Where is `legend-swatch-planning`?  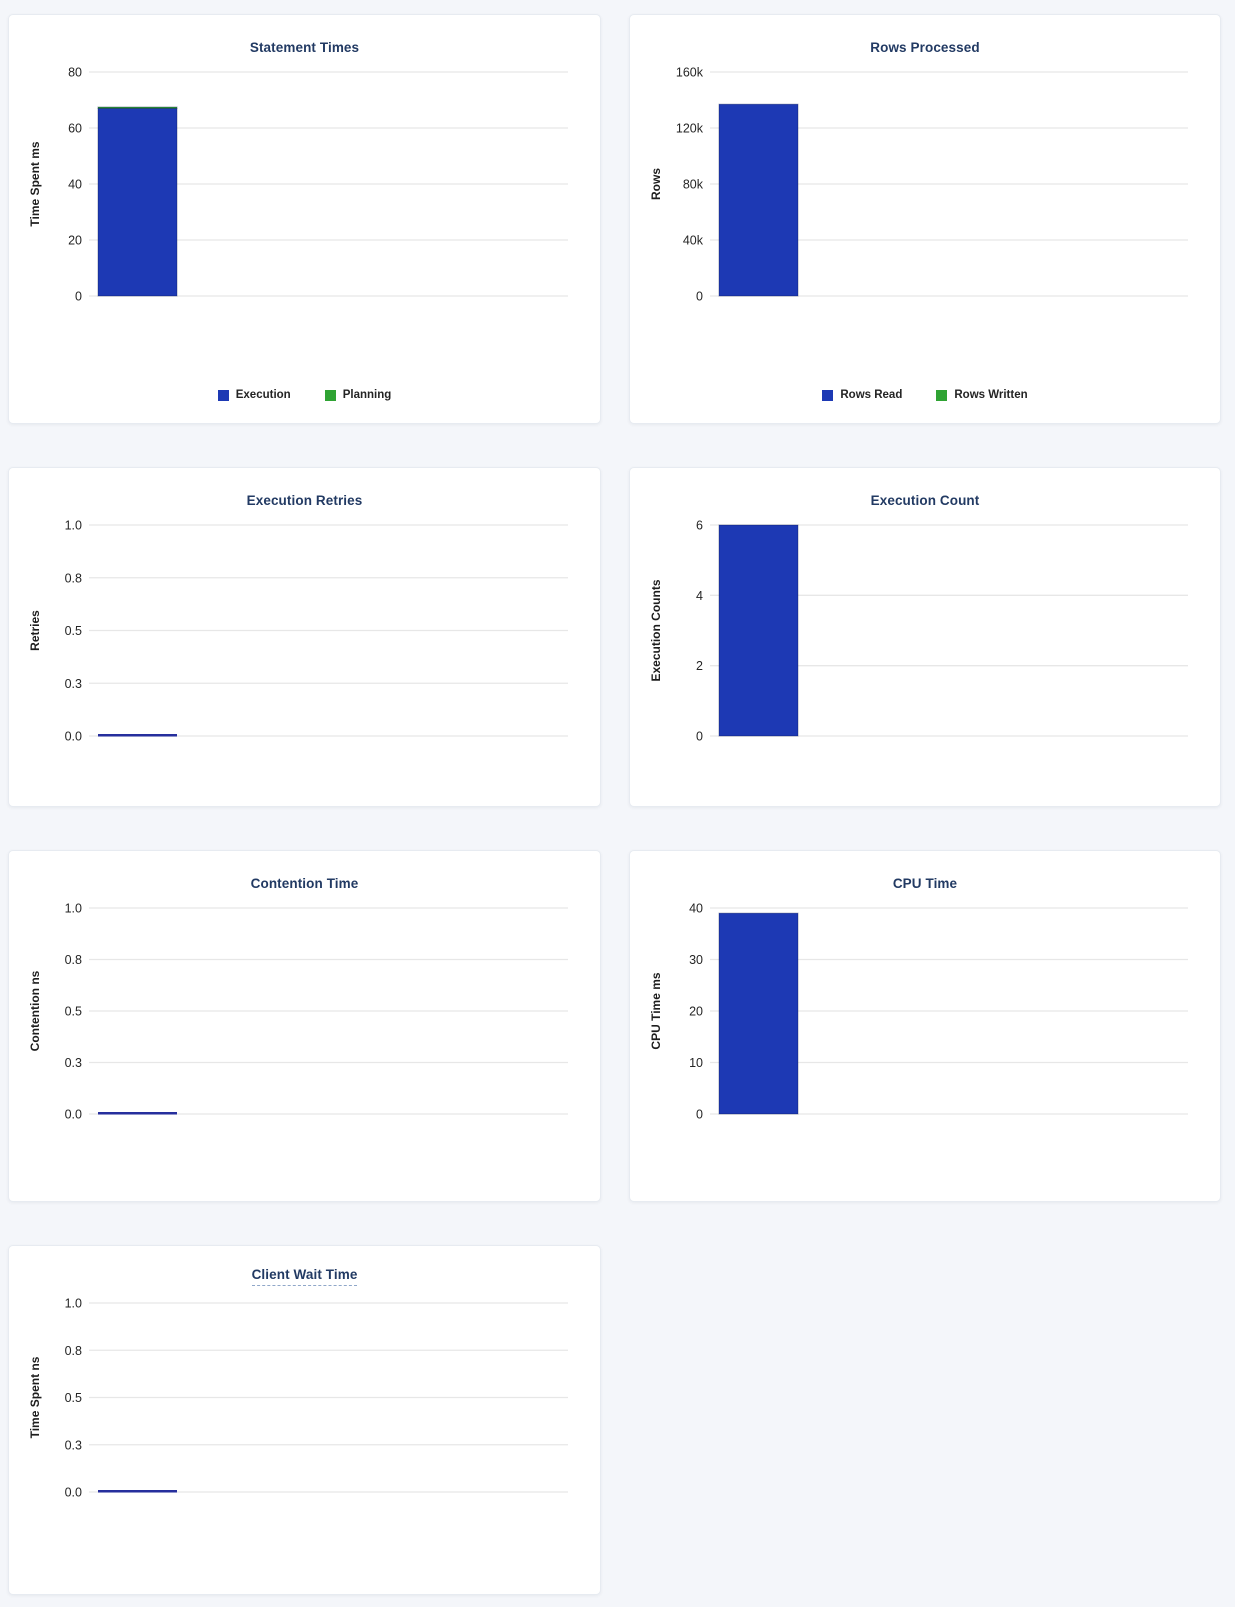 legend-swatch-planning is located at coordinates (330, 395).